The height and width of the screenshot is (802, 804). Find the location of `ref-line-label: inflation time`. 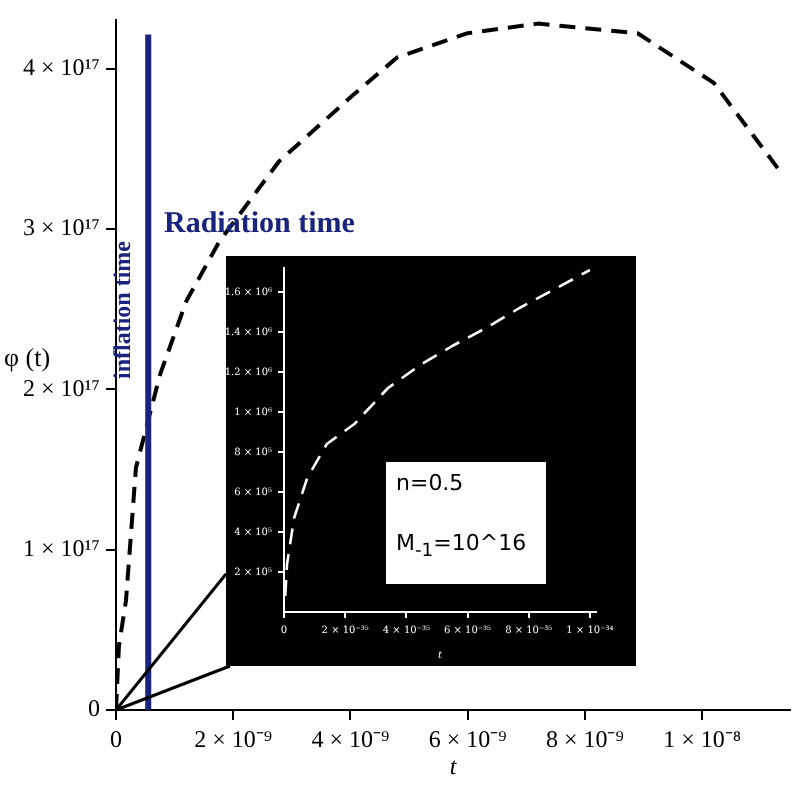

ref-line-label: inflation time is located at coordinates (122, 309).